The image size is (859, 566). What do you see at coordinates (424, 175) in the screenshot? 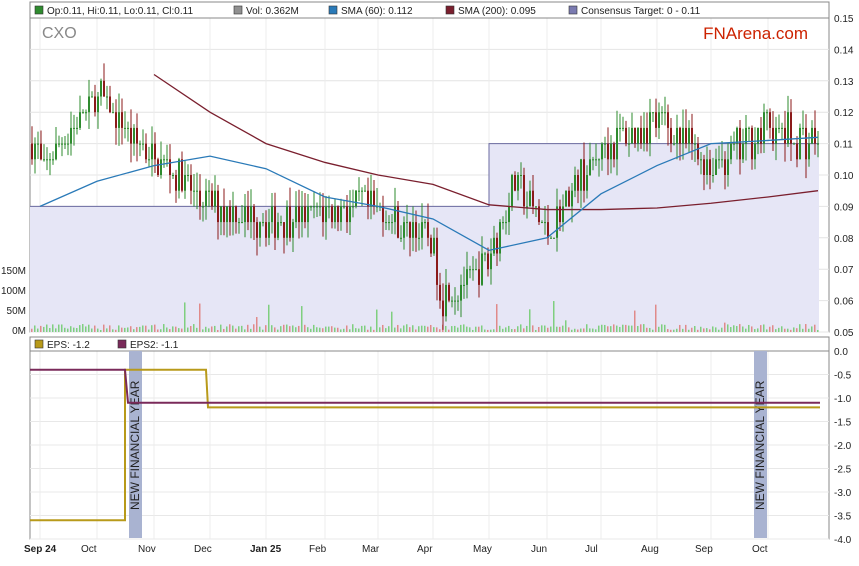
I see `consensus-target-line` at bounding box center [424, 175].